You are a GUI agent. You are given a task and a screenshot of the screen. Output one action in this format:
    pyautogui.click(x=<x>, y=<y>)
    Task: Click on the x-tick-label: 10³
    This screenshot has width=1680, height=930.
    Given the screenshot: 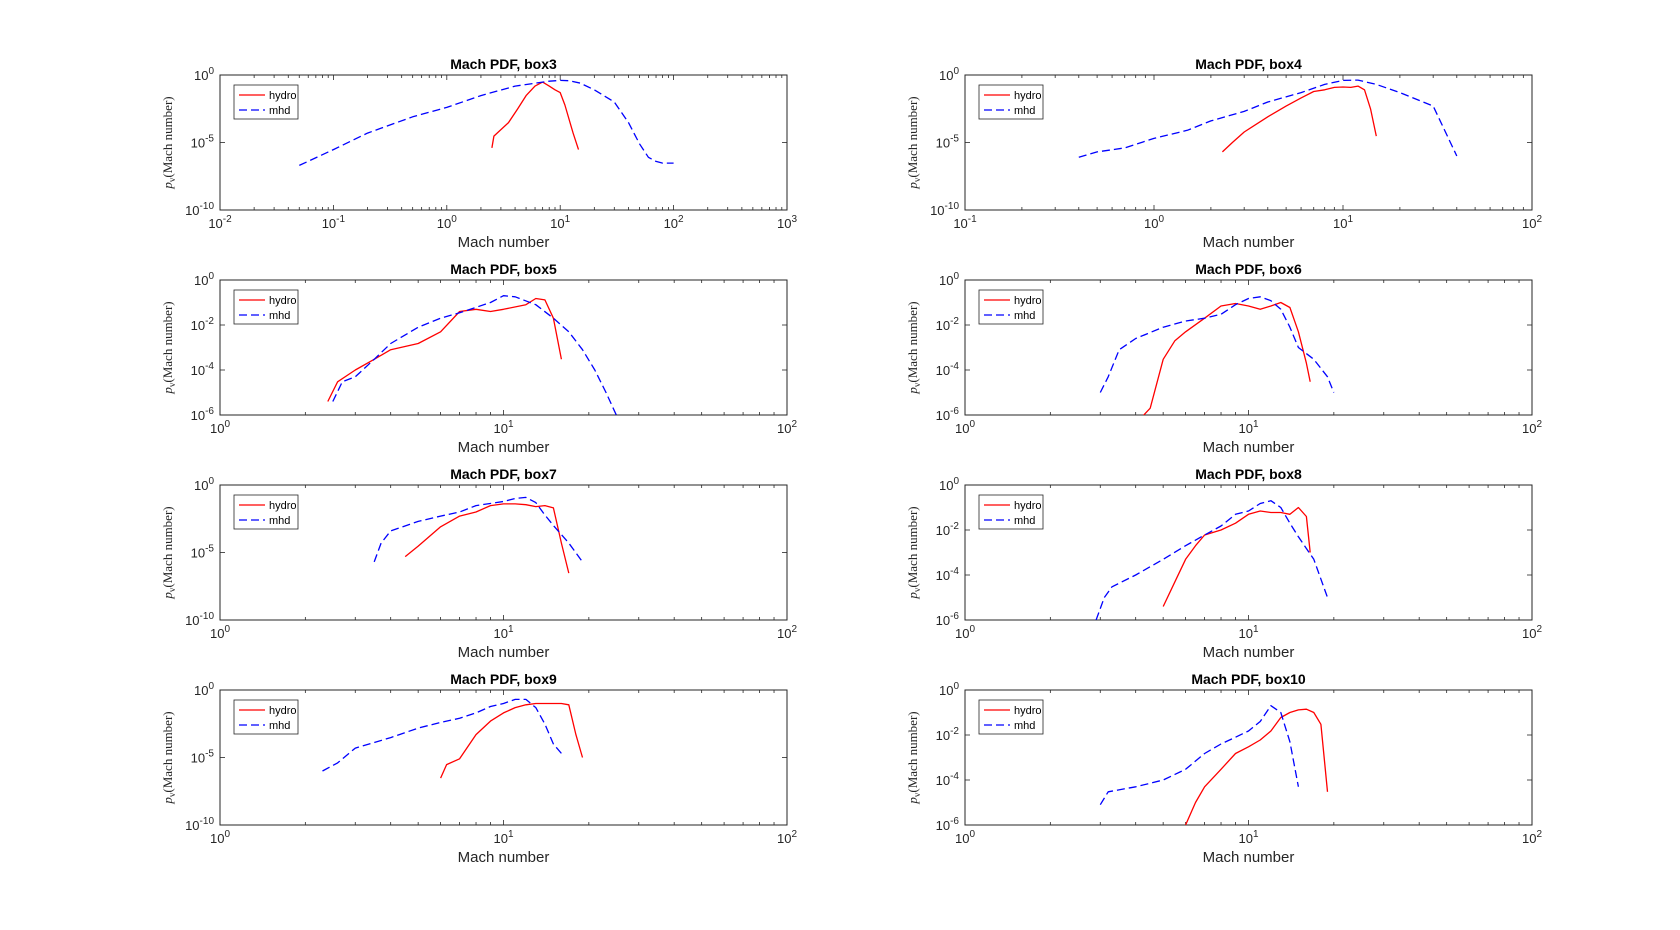 What is the action you would take?
    pyautogui.click(x=787, y=222)
    